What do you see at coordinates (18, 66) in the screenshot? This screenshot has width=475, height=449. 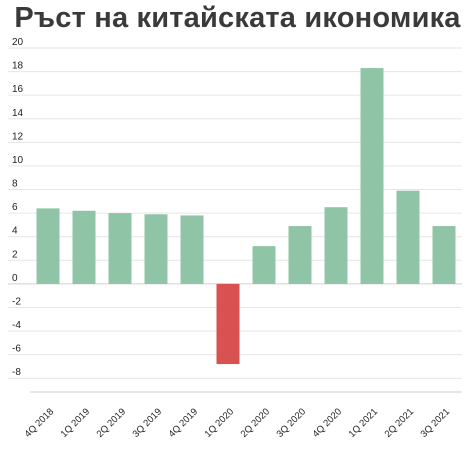 I see `y-tick-label: 18` at bounding box center [18, 66].